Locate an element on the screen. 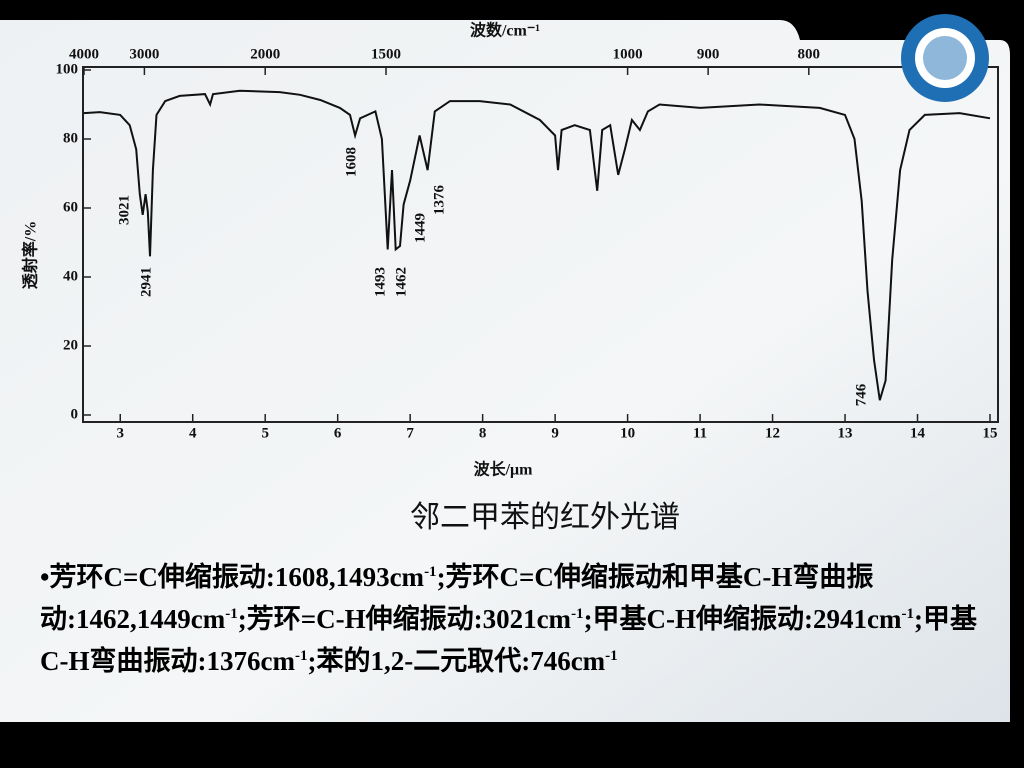  description-text: ;芳环C=C伸缩振动和甲基C-H弯曲振动:1462,1449cm is located at coordinates (457, 598).